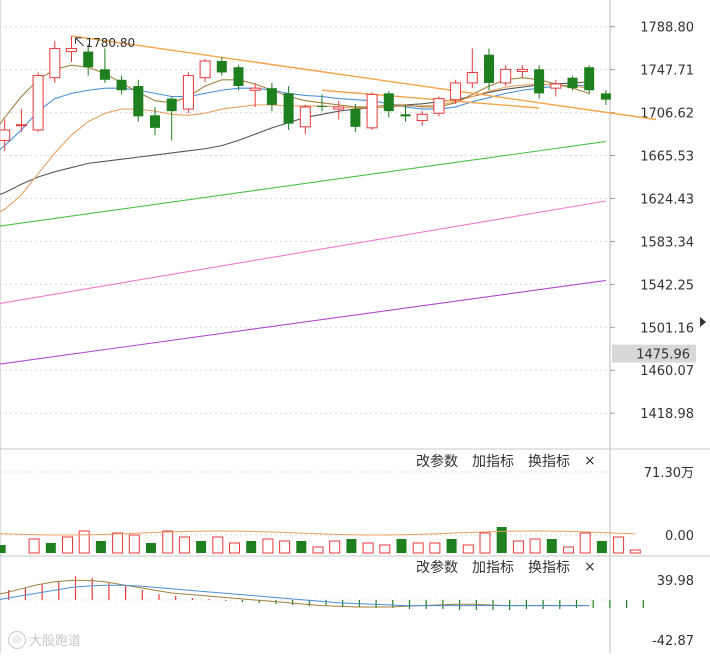  I want to click on price-tick-label: 1418.98, so click(667, 414).